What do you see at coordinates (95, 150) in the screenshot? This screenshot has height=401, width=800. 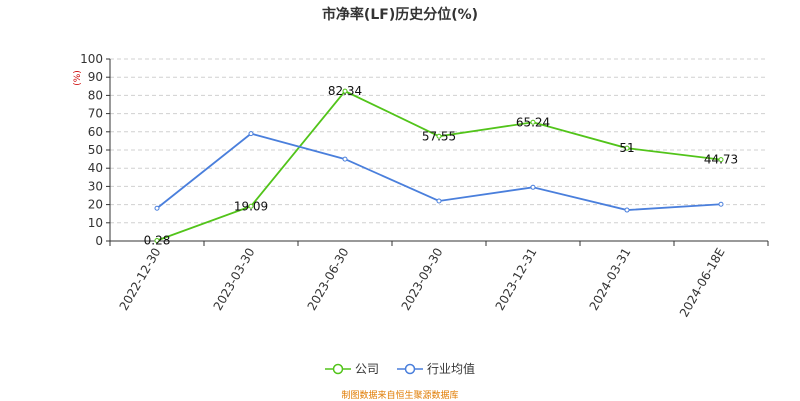 I see `y-tick-label: 50` at bounding box center [95, 150].